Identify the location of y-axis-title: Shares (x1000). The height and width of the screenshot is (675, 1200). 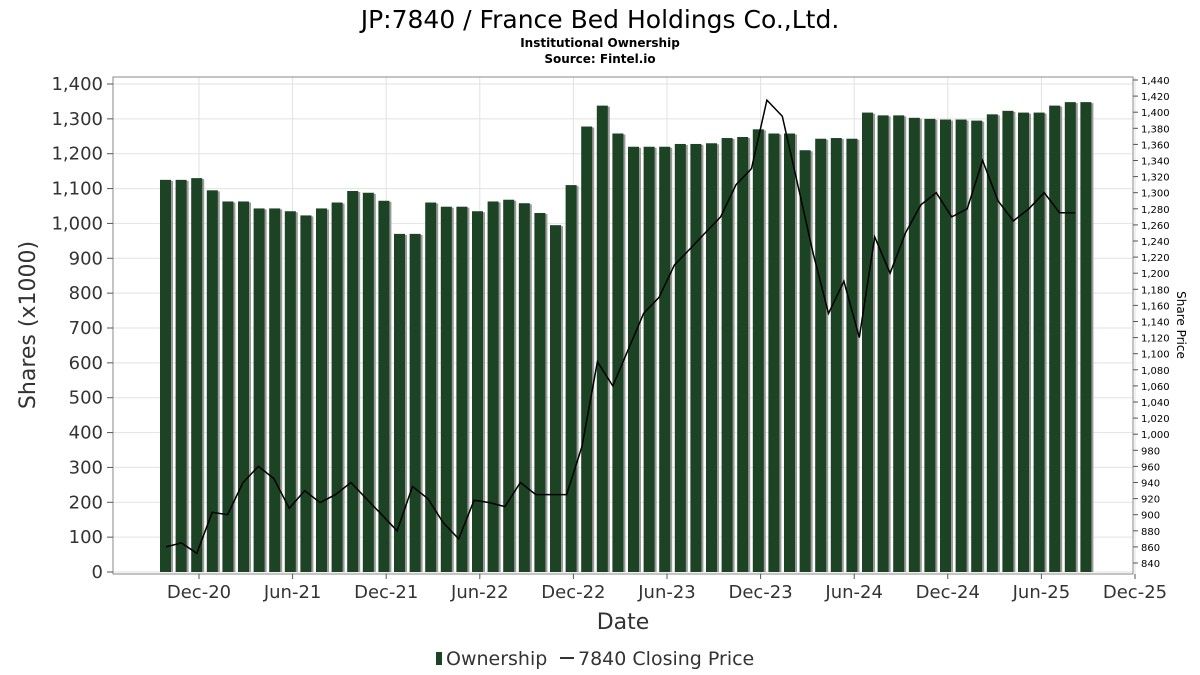
(28, 325).